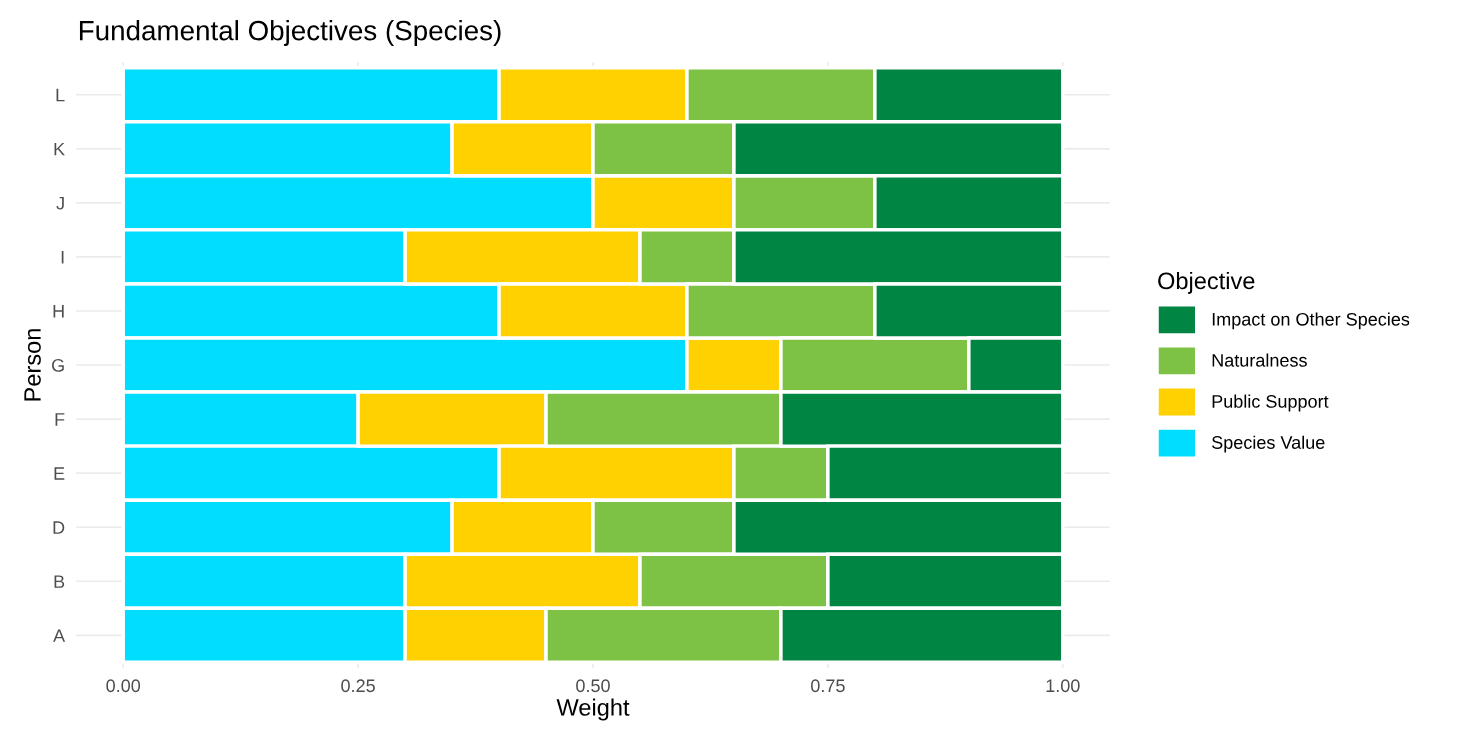  I want to click on y-tick-label: I, so click(62, 257).